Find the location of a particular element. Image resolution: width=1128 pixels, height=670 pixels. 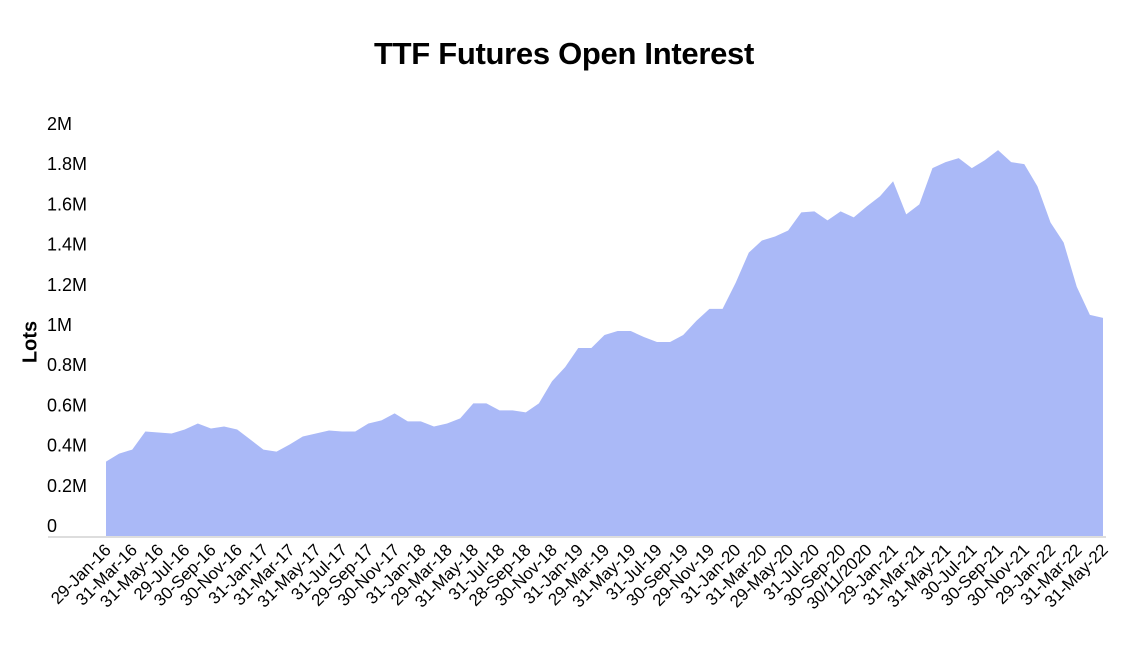

y-tick-label: 0 is located at coordinates (52, 526).